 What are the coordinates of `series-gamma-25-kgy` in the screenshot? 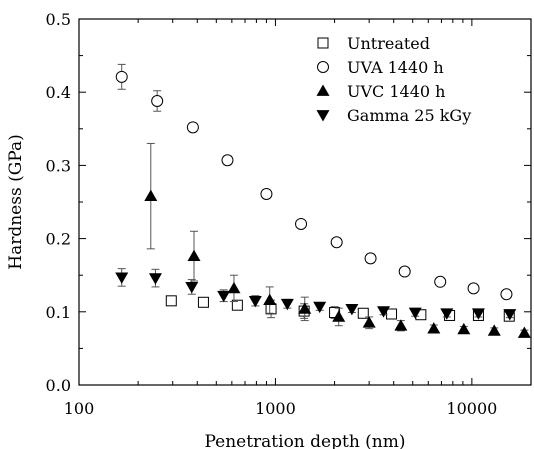 It's located at (316, 294).